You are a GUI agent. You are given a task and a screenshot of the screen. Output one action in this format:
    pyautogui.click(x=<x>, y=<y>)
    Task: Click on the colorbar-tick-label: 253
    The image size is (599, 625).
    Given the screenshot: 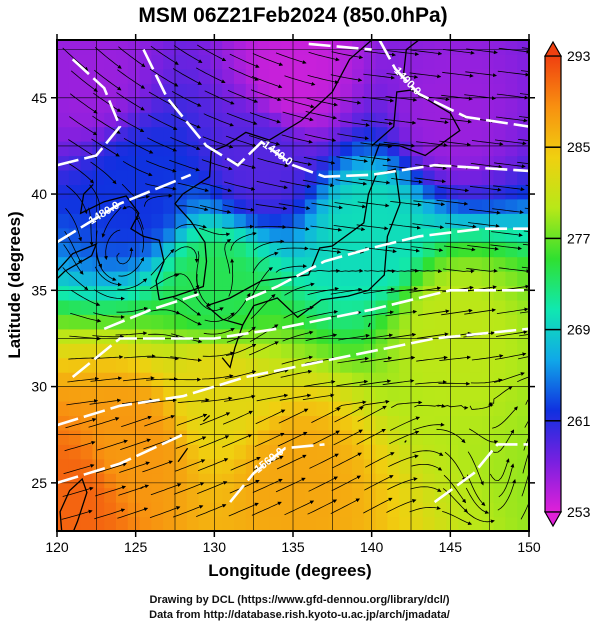 What is the action you would take?
    pyautogui.click(x=579, y=512)
    